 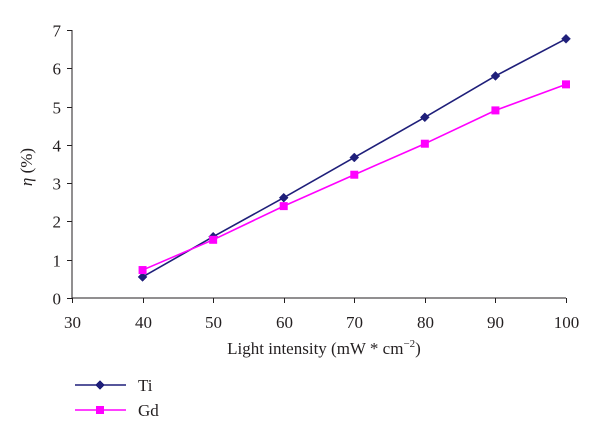 What do you see at coordinates (117, 410) in the screenshot?
I see `legend-item-gd: Gd` at bounding box center [117, 410].